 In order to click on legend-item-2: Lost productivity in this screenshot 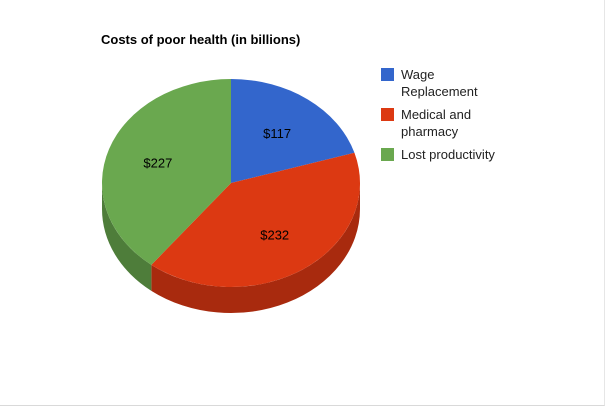, I will do `click(438, 154)`.